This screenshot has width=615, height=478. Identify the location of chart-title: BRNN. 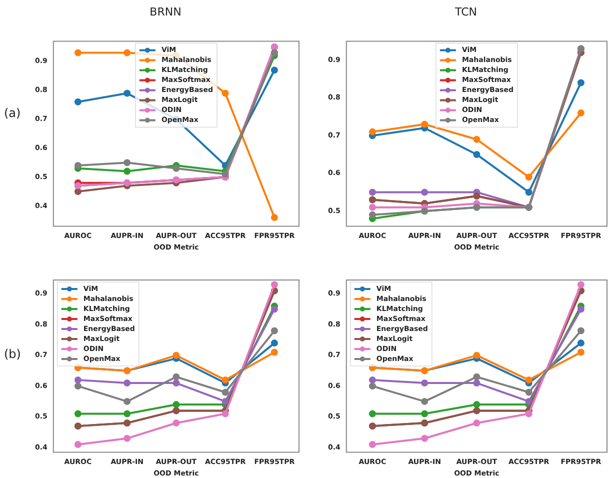
(166, 11).